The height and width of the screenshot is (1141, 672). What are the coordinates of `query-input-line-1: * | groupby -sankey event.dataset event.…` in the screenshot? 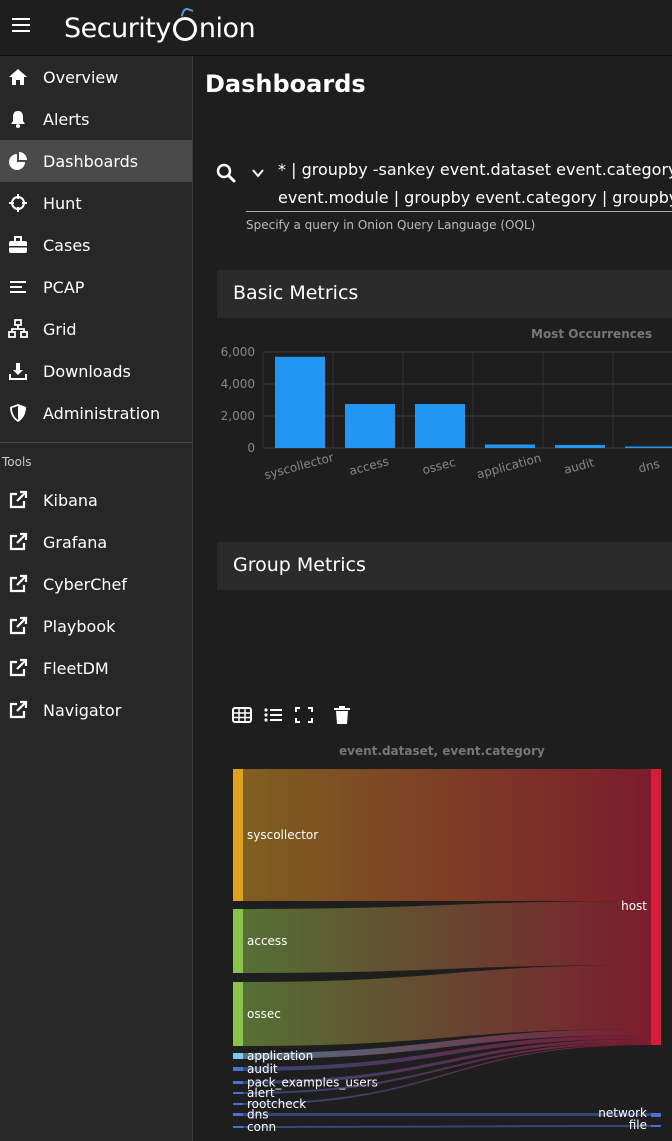 It's located at (475, 169).